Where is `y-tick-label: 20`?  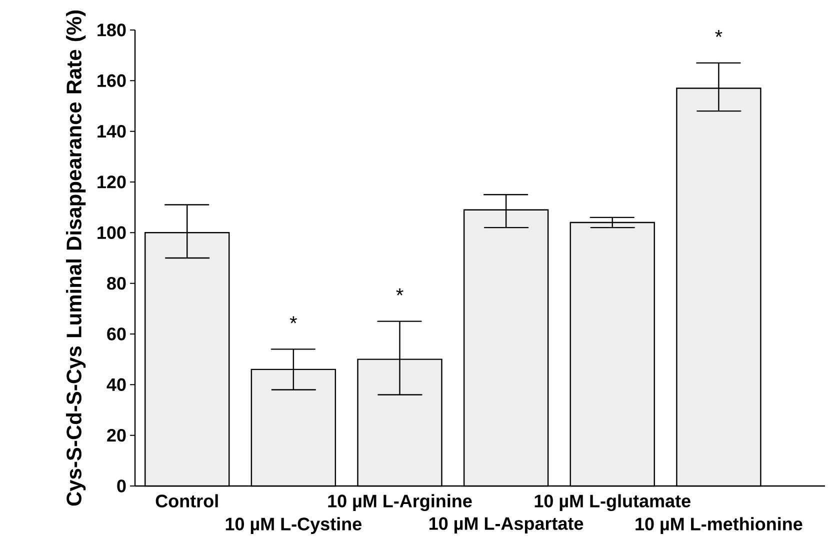 y-tick-label: 20 is located at coordinates (116, 435).